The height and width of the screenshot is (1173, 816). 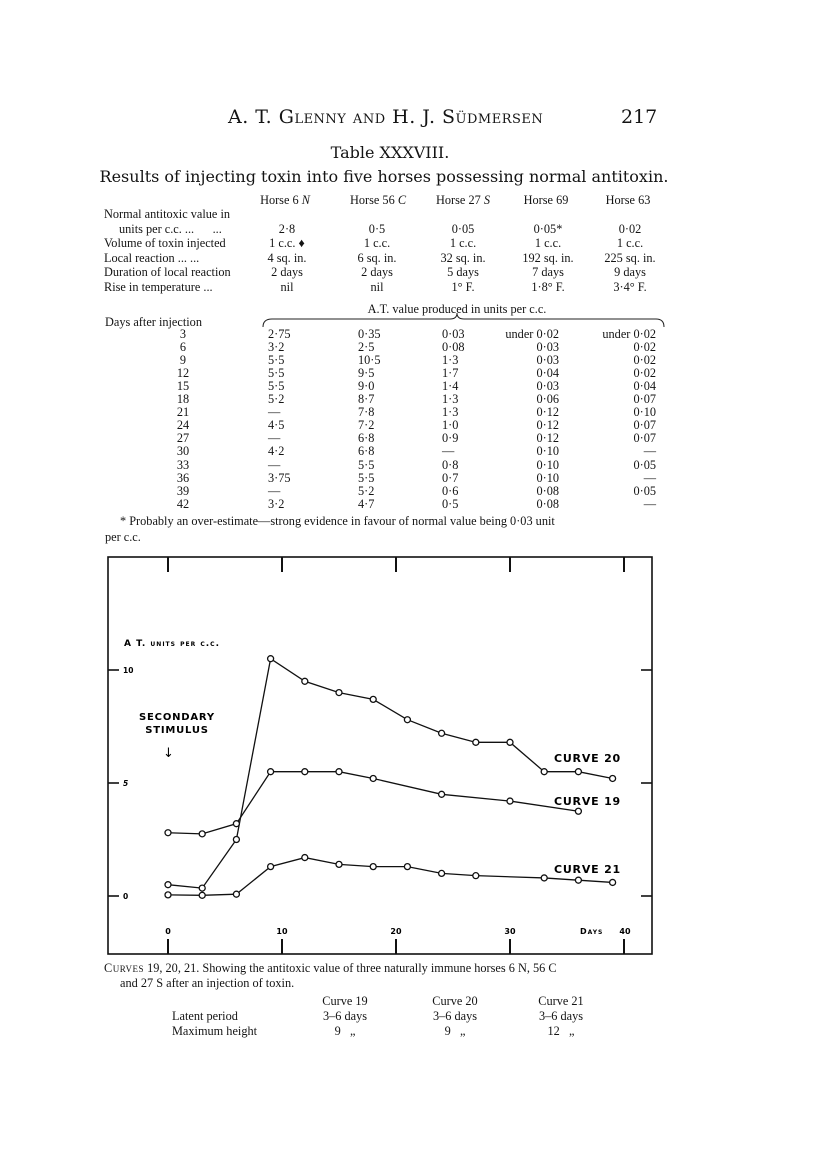 What do you see at coordinates (587, 869) in the screenshot?
I see `series-label: Curve 21` at bounding box center [587, 869].